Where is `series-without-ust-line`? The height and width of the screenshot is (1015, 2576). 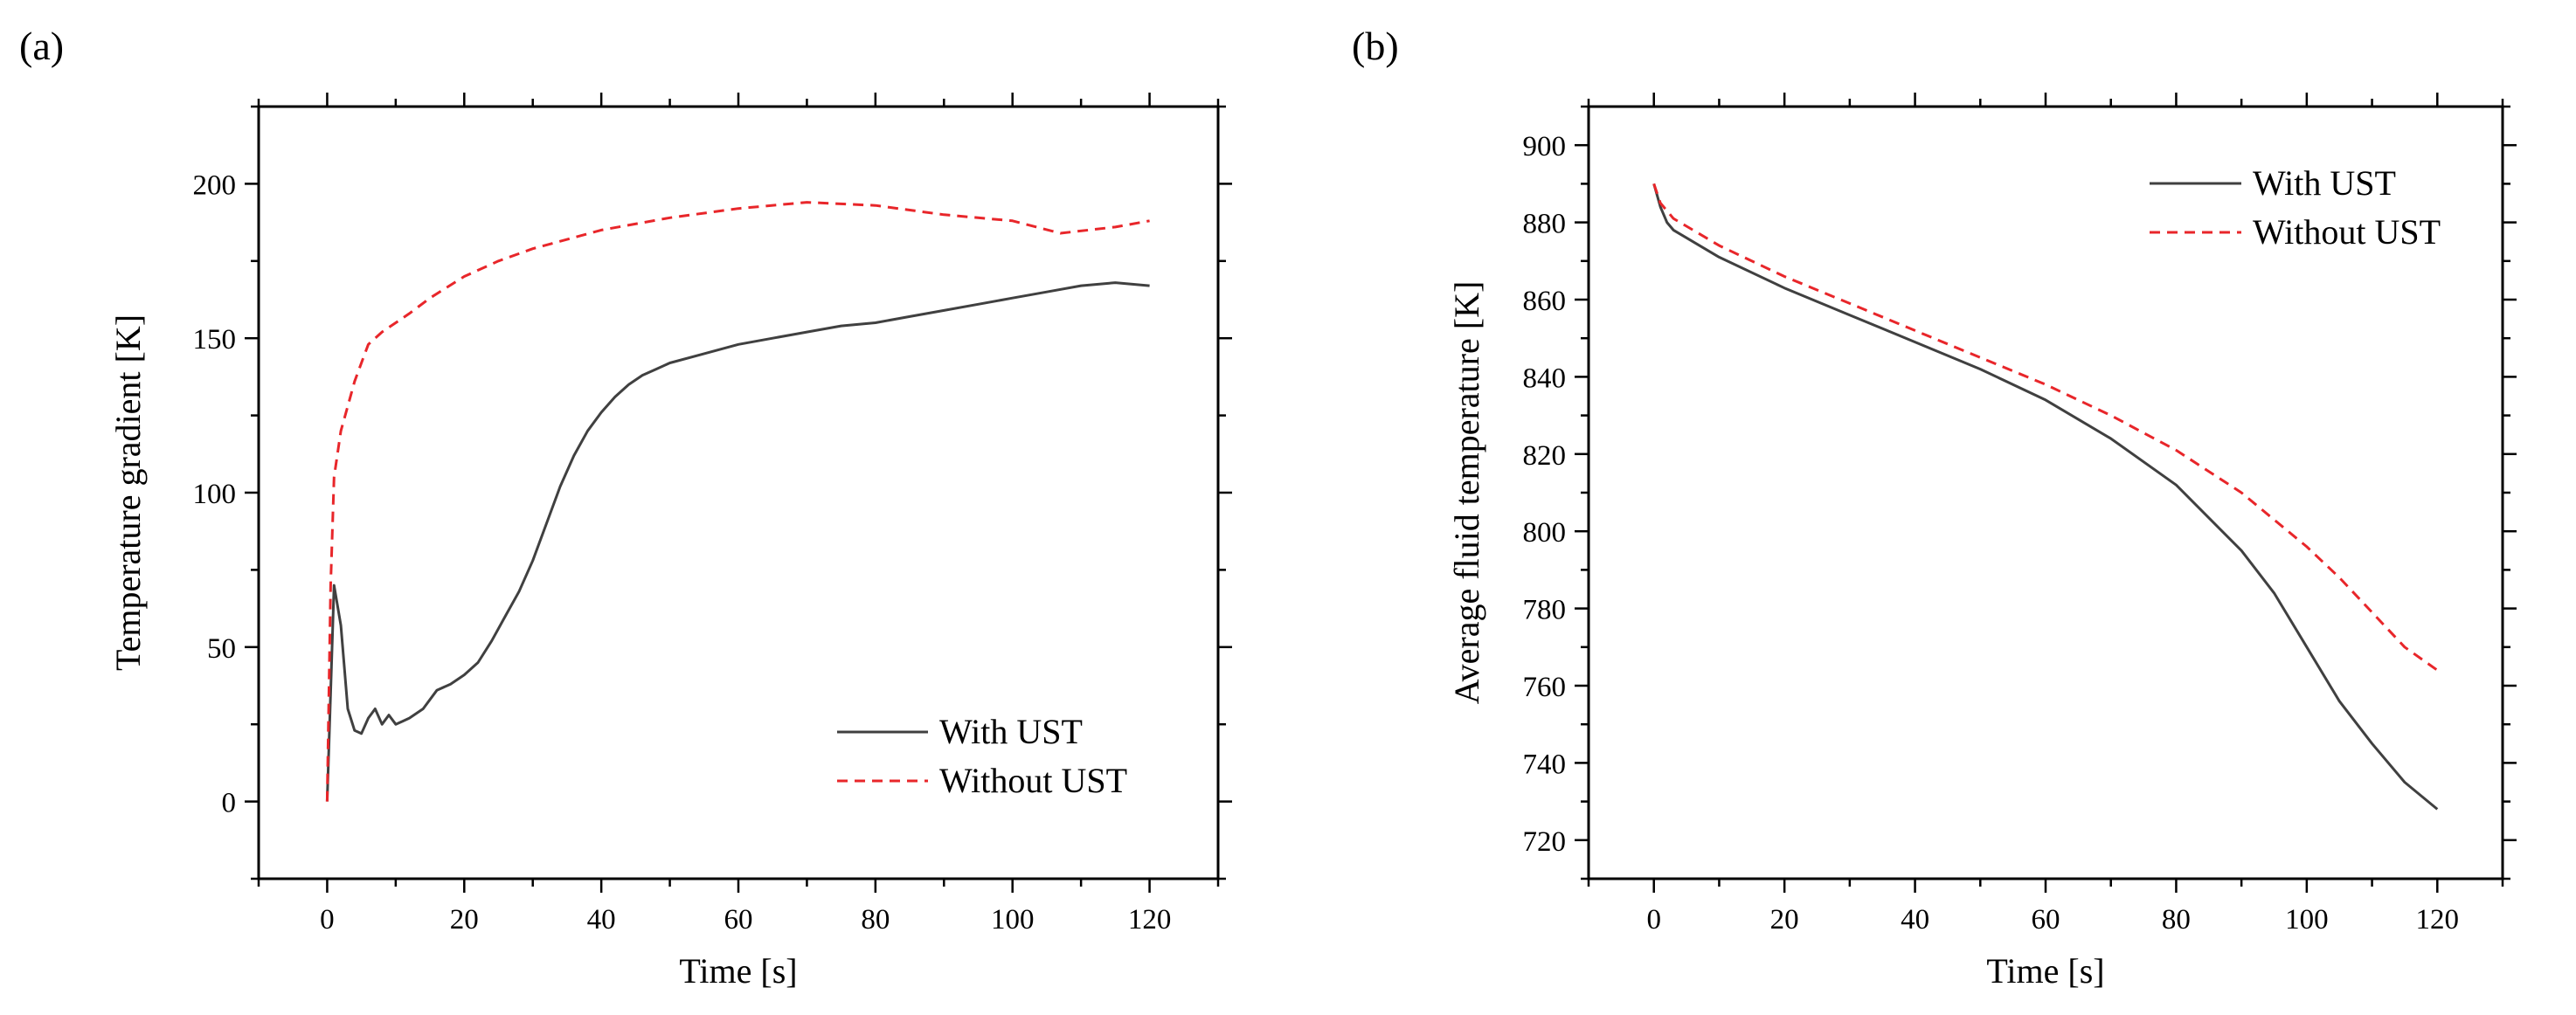
series-without-ust-line is located at coordinates (2045, 427).